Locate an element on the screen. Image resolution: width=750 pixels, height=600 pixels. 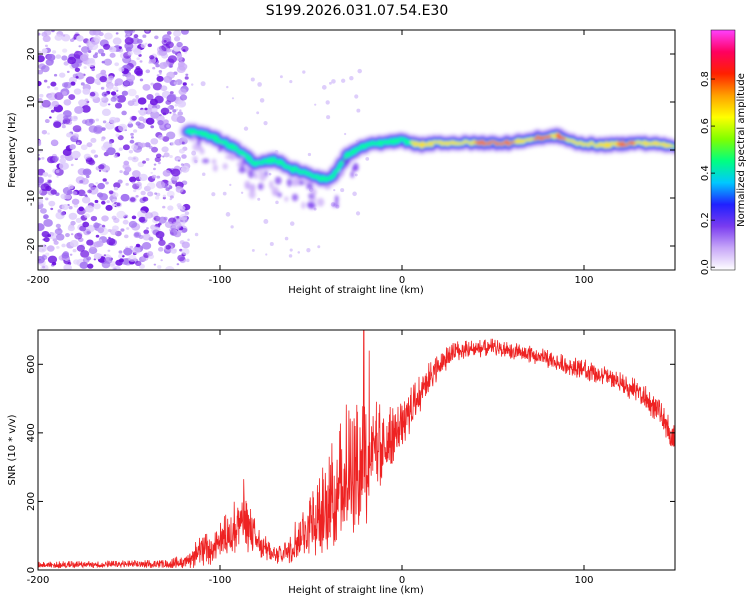
x-tick-label: 0 is located at coordinates (402, 280).